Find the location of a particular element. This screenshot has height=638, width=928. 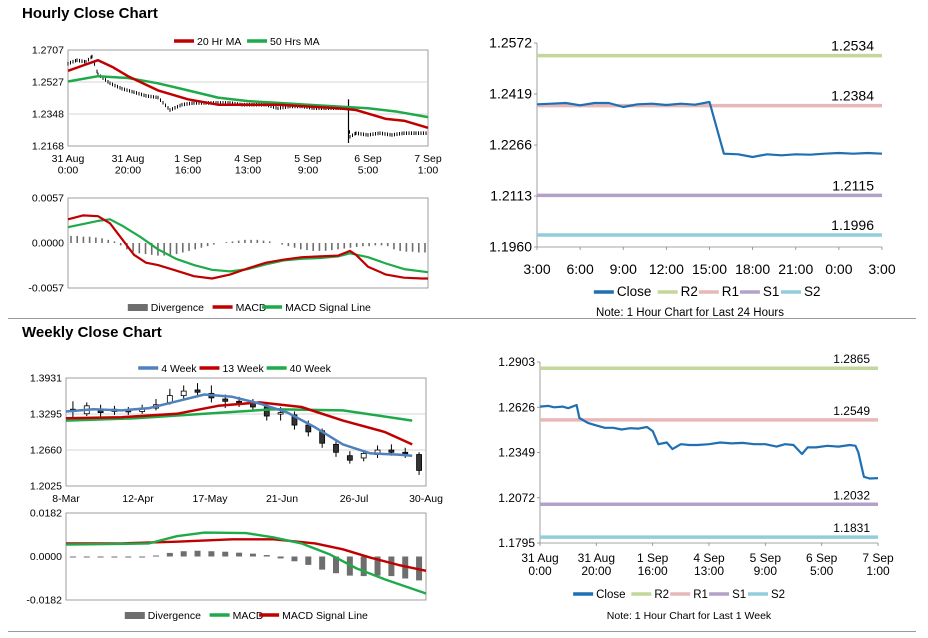

hourly-macd-line is located at coordinates (247, 247).